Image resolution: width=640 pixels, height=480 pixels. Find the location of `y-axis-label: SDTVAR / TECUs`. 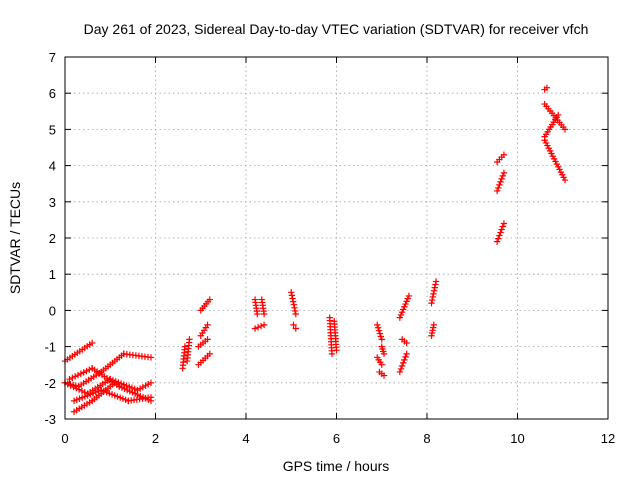

y-axis-label: SDTVAR / TECUs is located at coordinates (15, 238).